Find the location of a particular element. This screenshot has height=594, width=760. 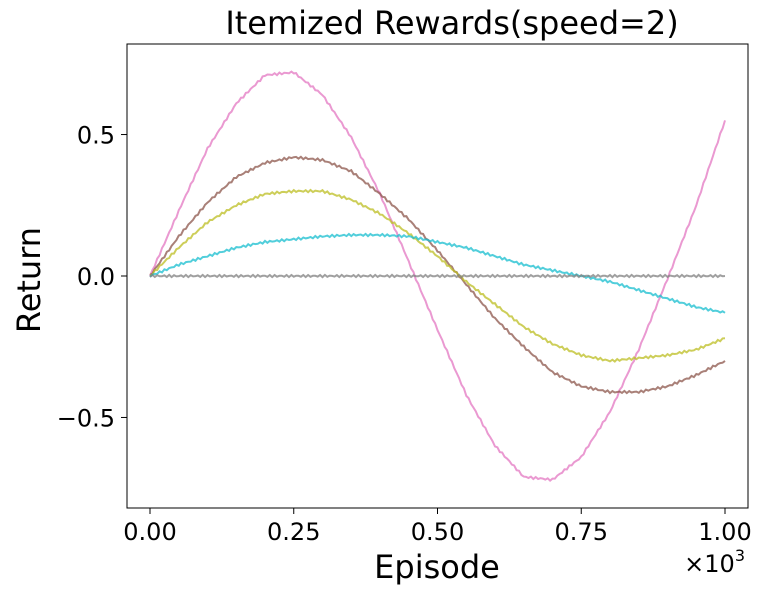

y-axis-label: Return is located at coordinates (29, 280).